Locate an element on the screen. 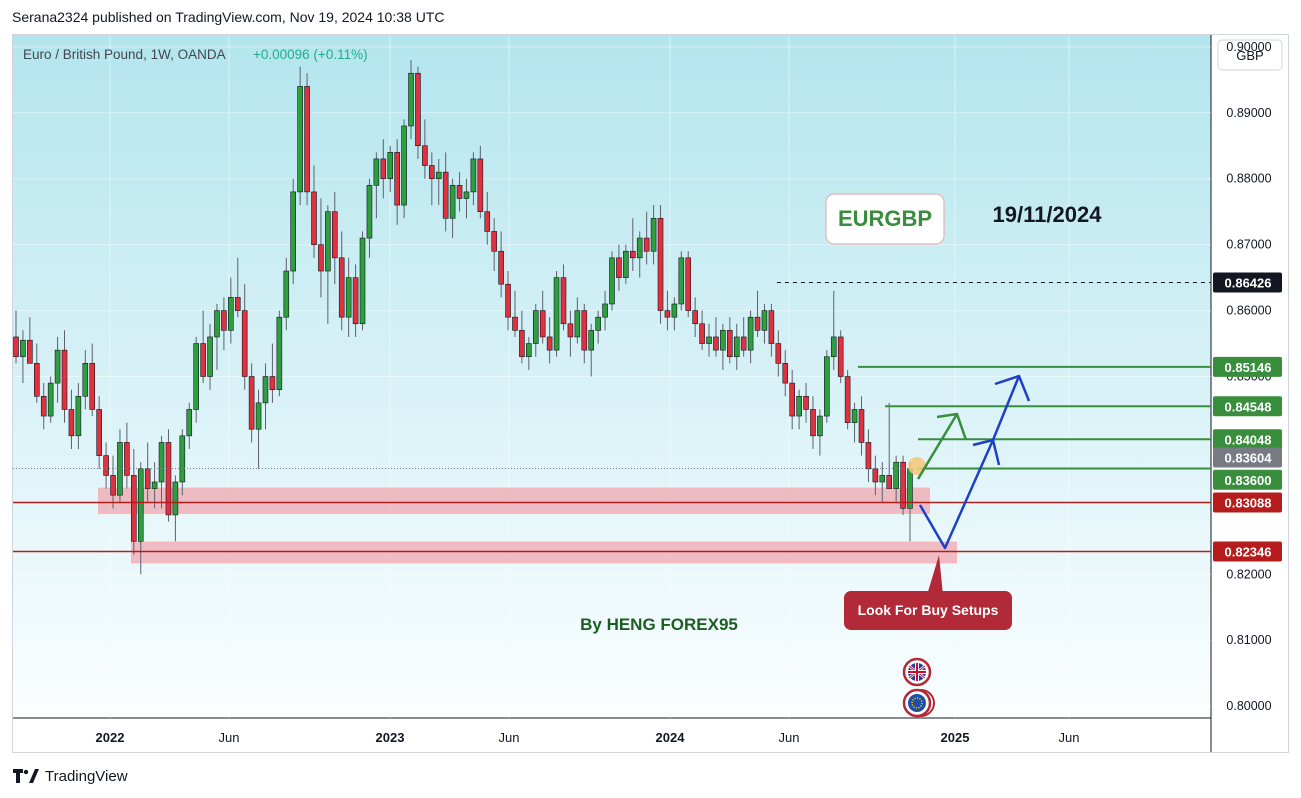 The image size is (1301, 798). price-change: +0.00096 (+0.11%) is located at coordinates (310, 54).